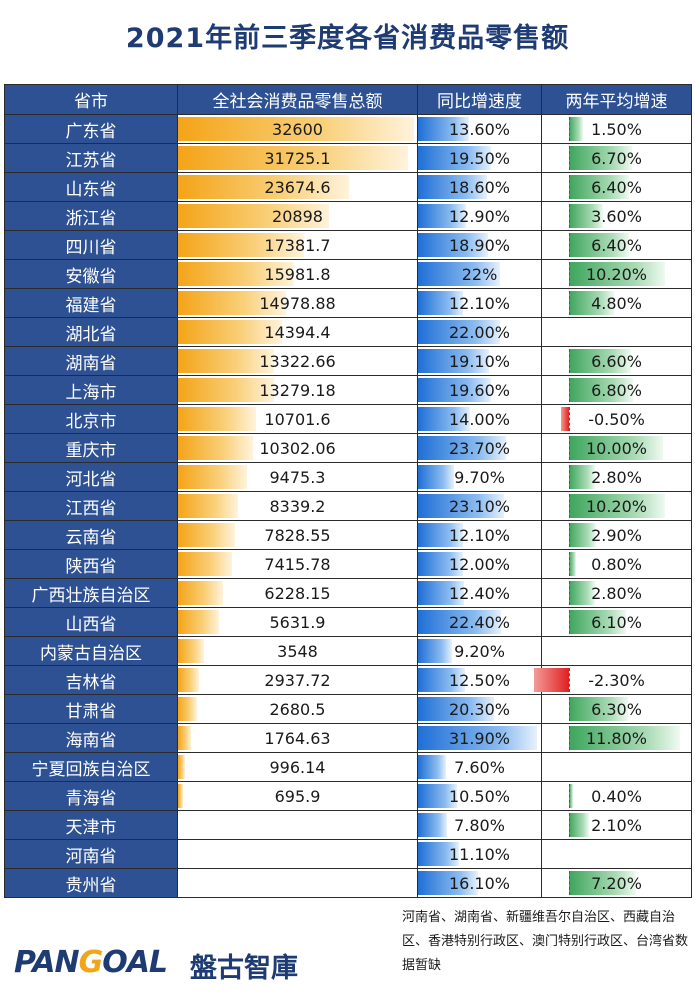 Image resolution: width=695 pixels, height=1000 pixels. Describe the element at coordinates (479, 680) in the screenshot. I see `yoy-label: 12.50%` at that location.